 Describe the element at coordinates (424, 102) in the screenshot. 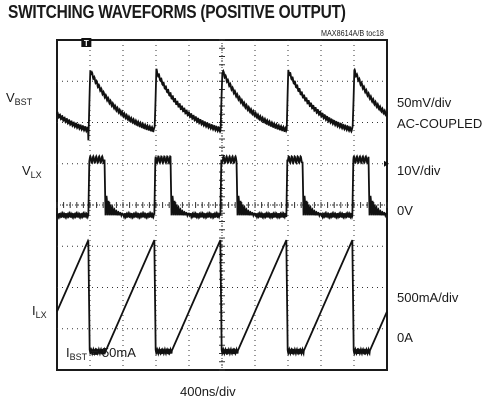

I see `vbst-scale: 50mV/div` at that location.